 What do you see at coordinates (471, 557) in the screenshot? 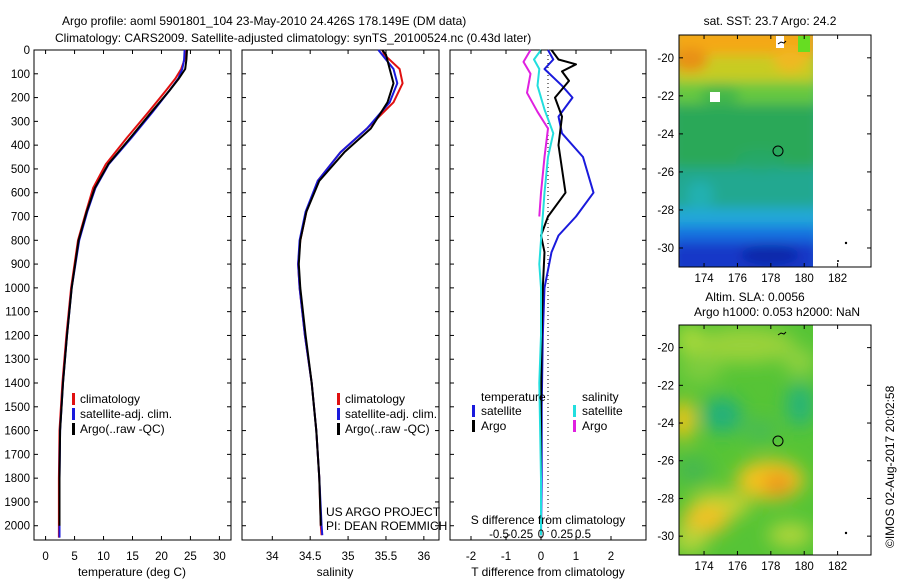
I see `x-tick-label: -2` at bounding box center [471, 557].